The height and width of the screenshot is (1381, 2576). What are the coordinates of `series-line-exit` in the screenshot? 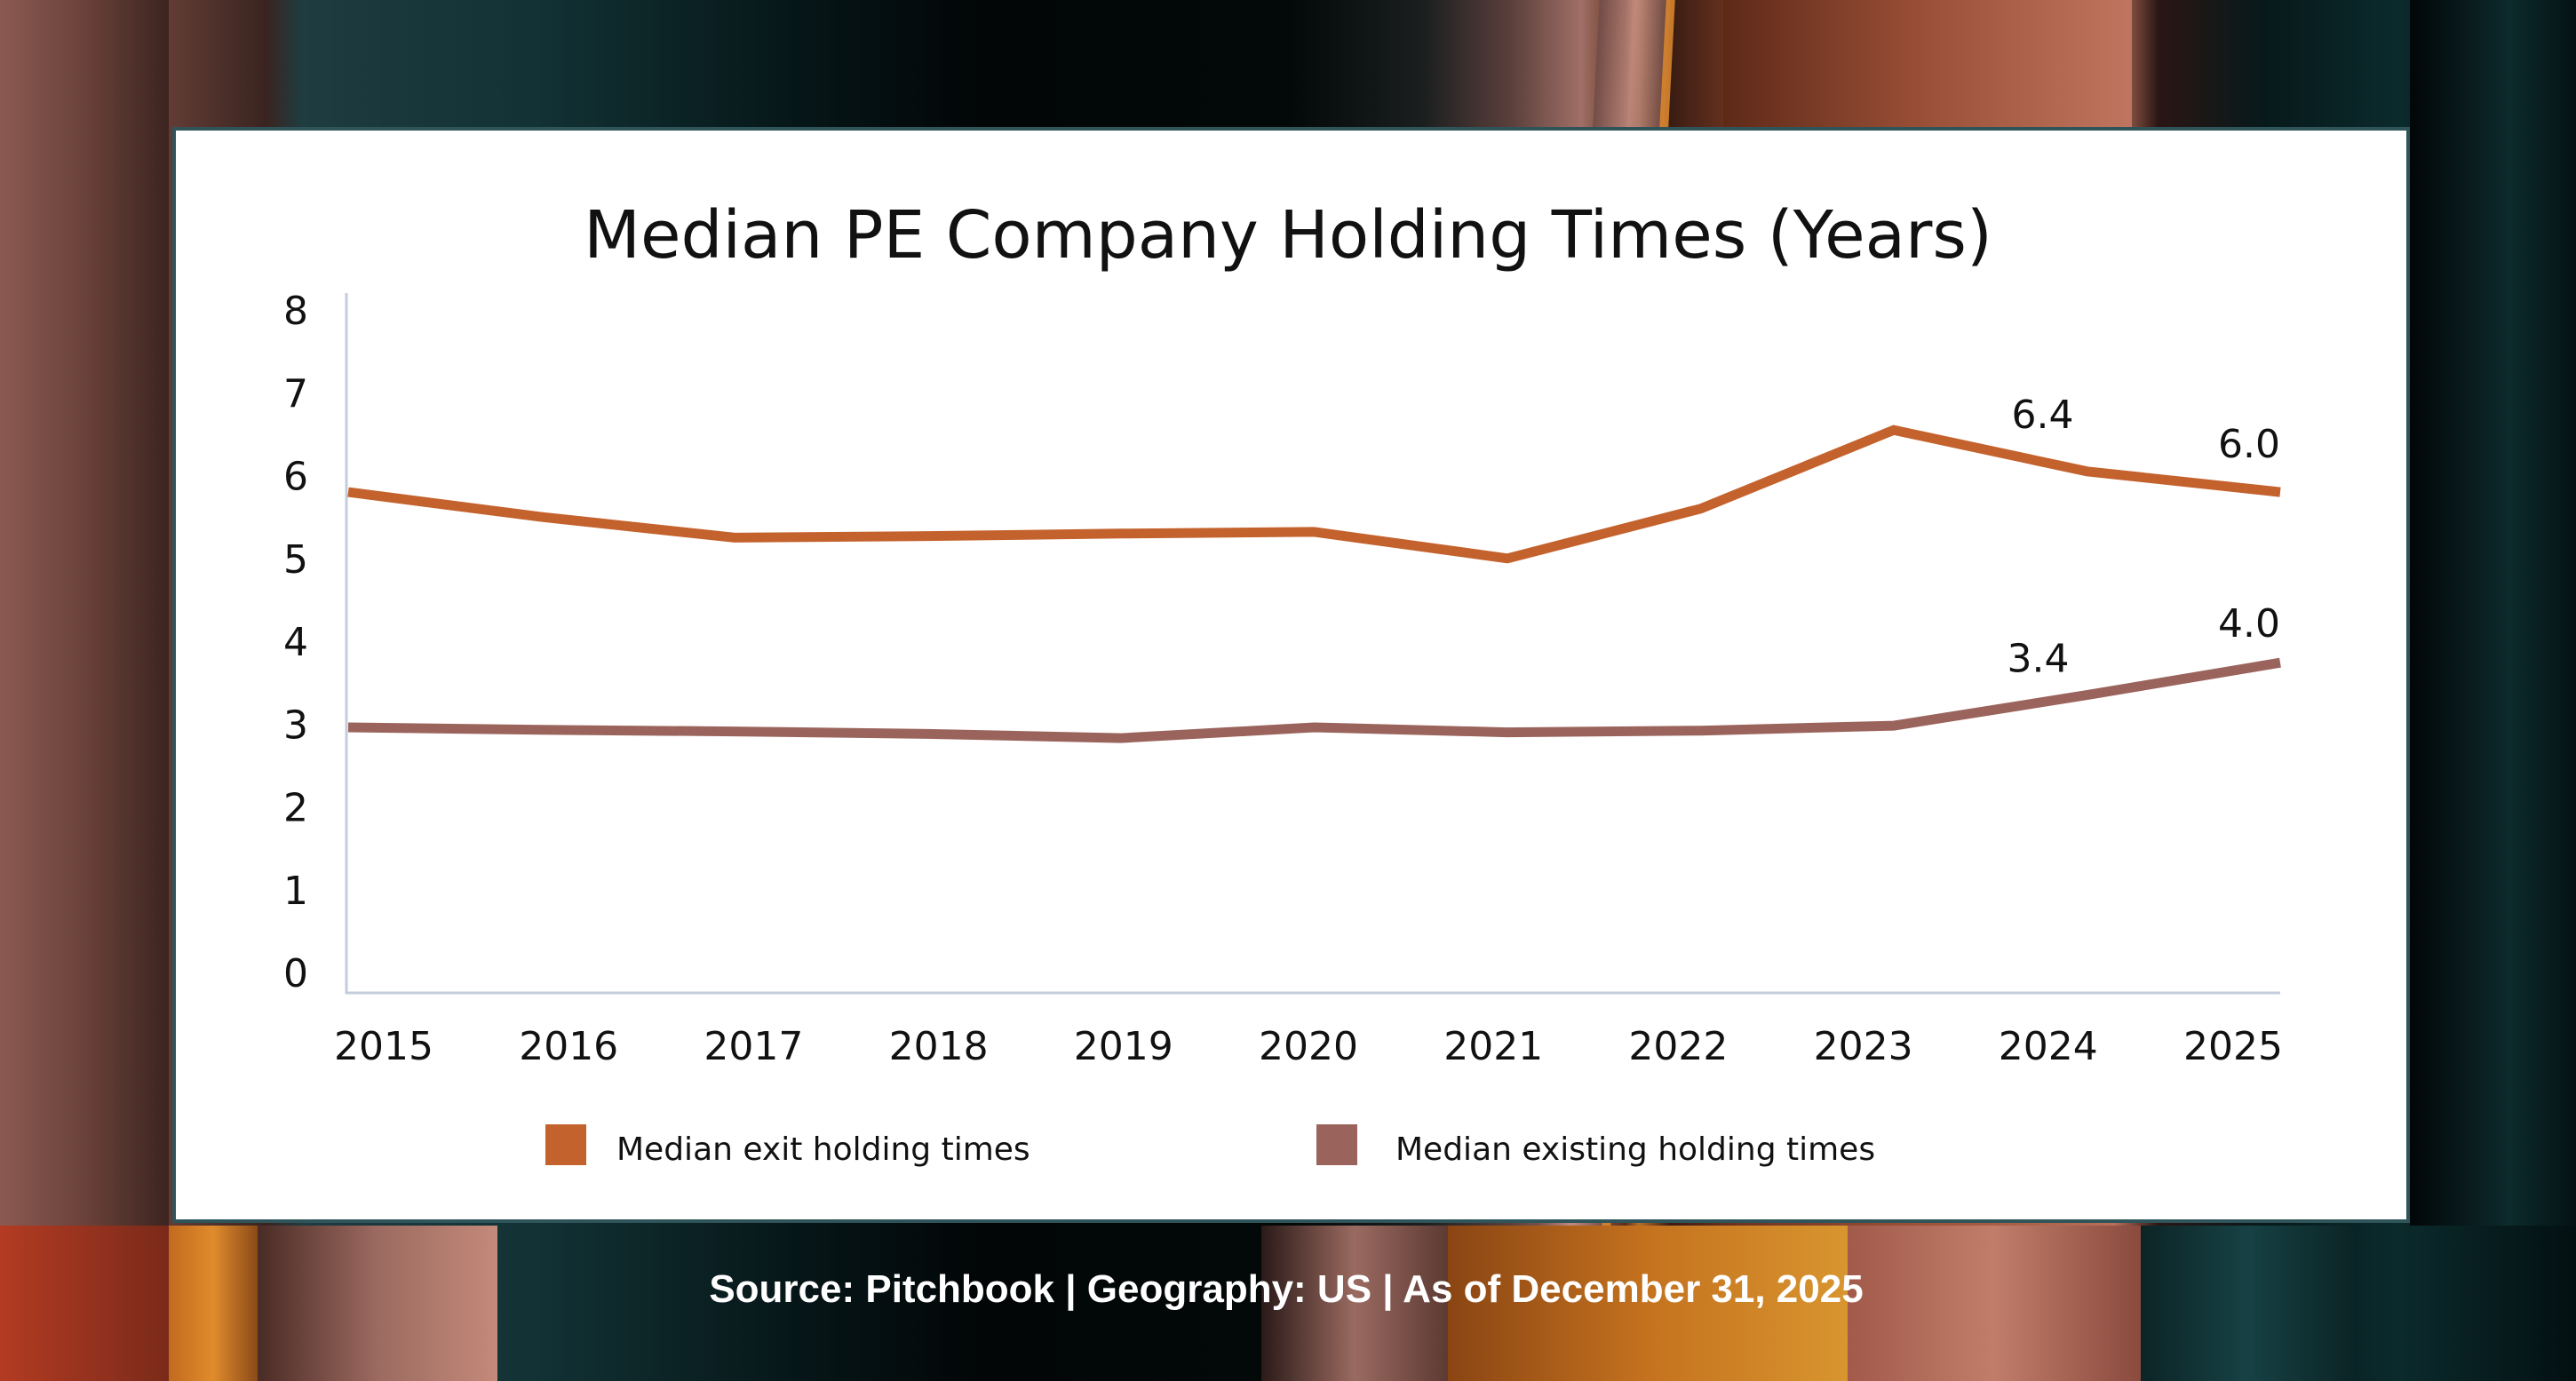 It's located at (1314, 494).